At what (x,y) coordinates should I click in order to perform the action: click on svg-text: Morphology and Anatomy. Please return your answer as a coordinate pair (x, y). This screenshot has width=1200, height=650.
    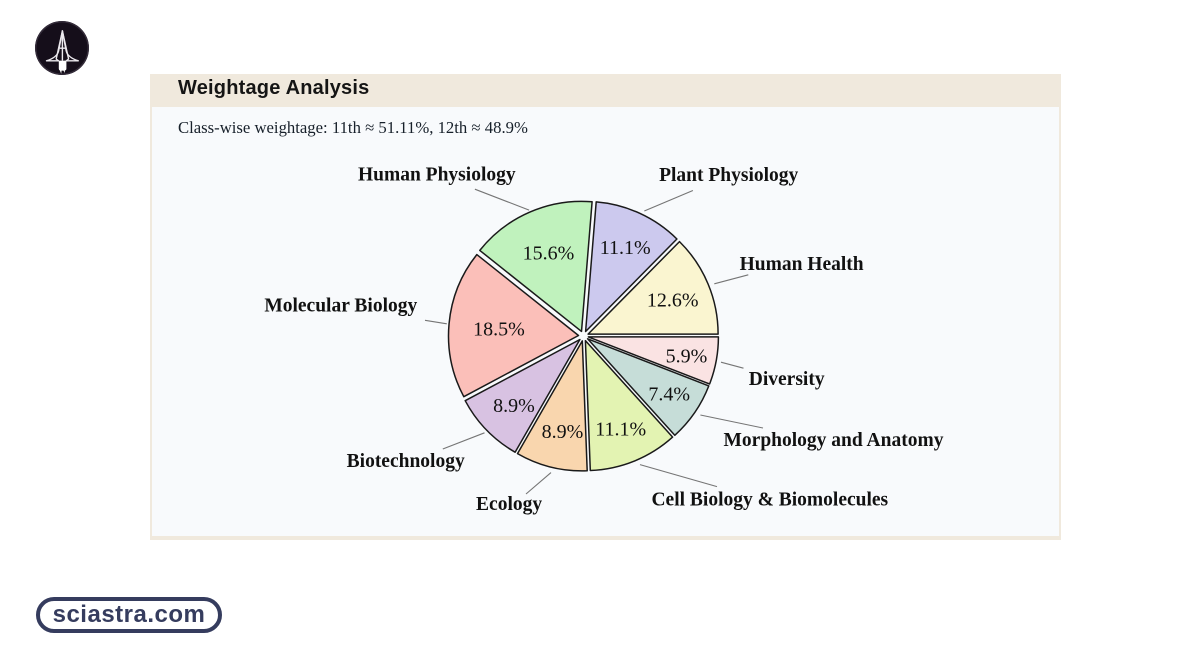
    Looking at the image, I should click on (834, 440).